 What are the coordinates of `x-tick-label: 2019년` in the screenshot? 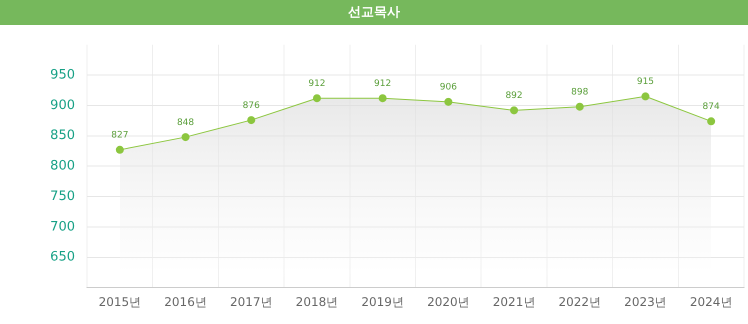 It's located at (382, 301).